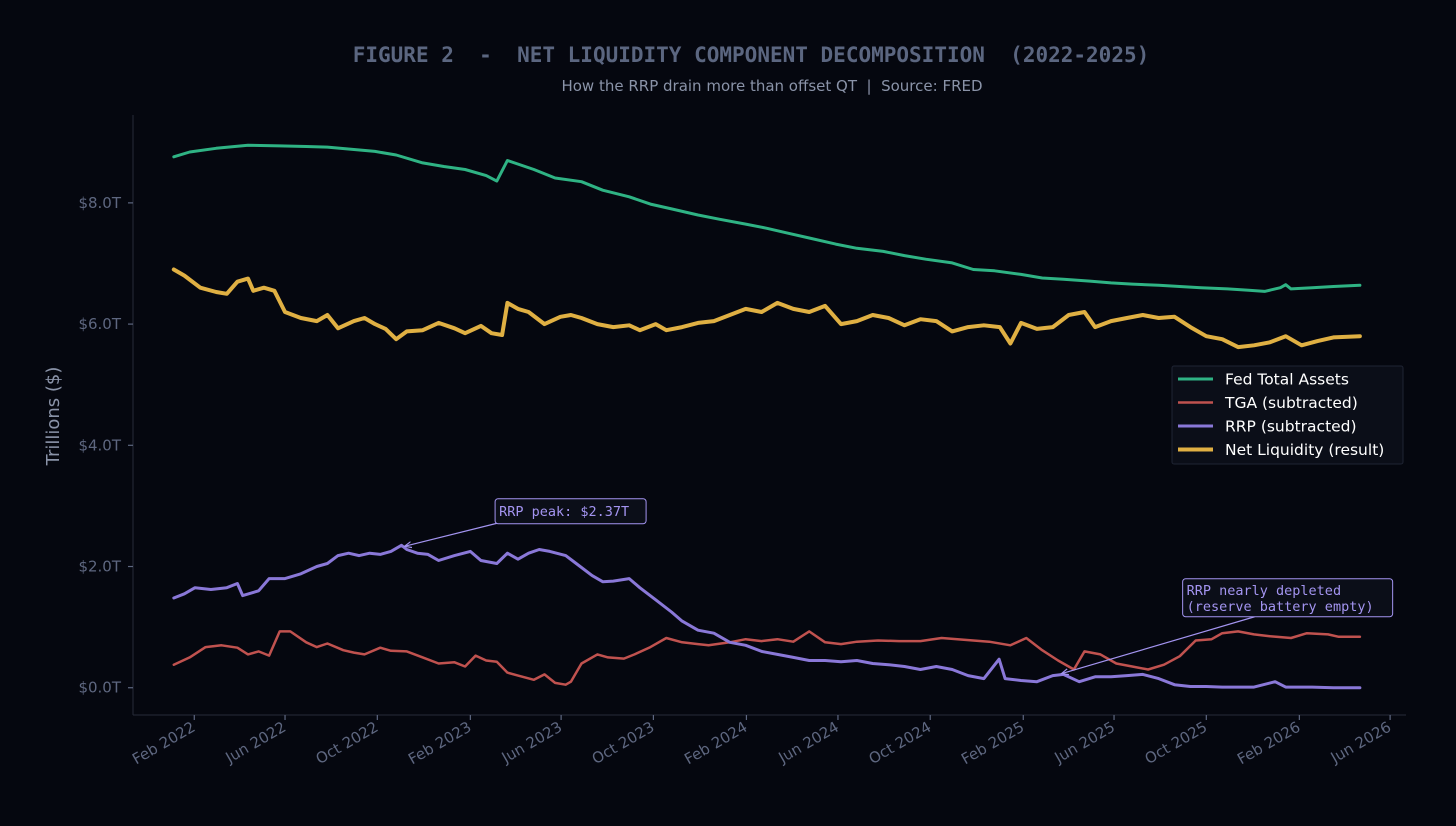  I want to click on x-tick-label: Jun 2026, so click(1360, 742).